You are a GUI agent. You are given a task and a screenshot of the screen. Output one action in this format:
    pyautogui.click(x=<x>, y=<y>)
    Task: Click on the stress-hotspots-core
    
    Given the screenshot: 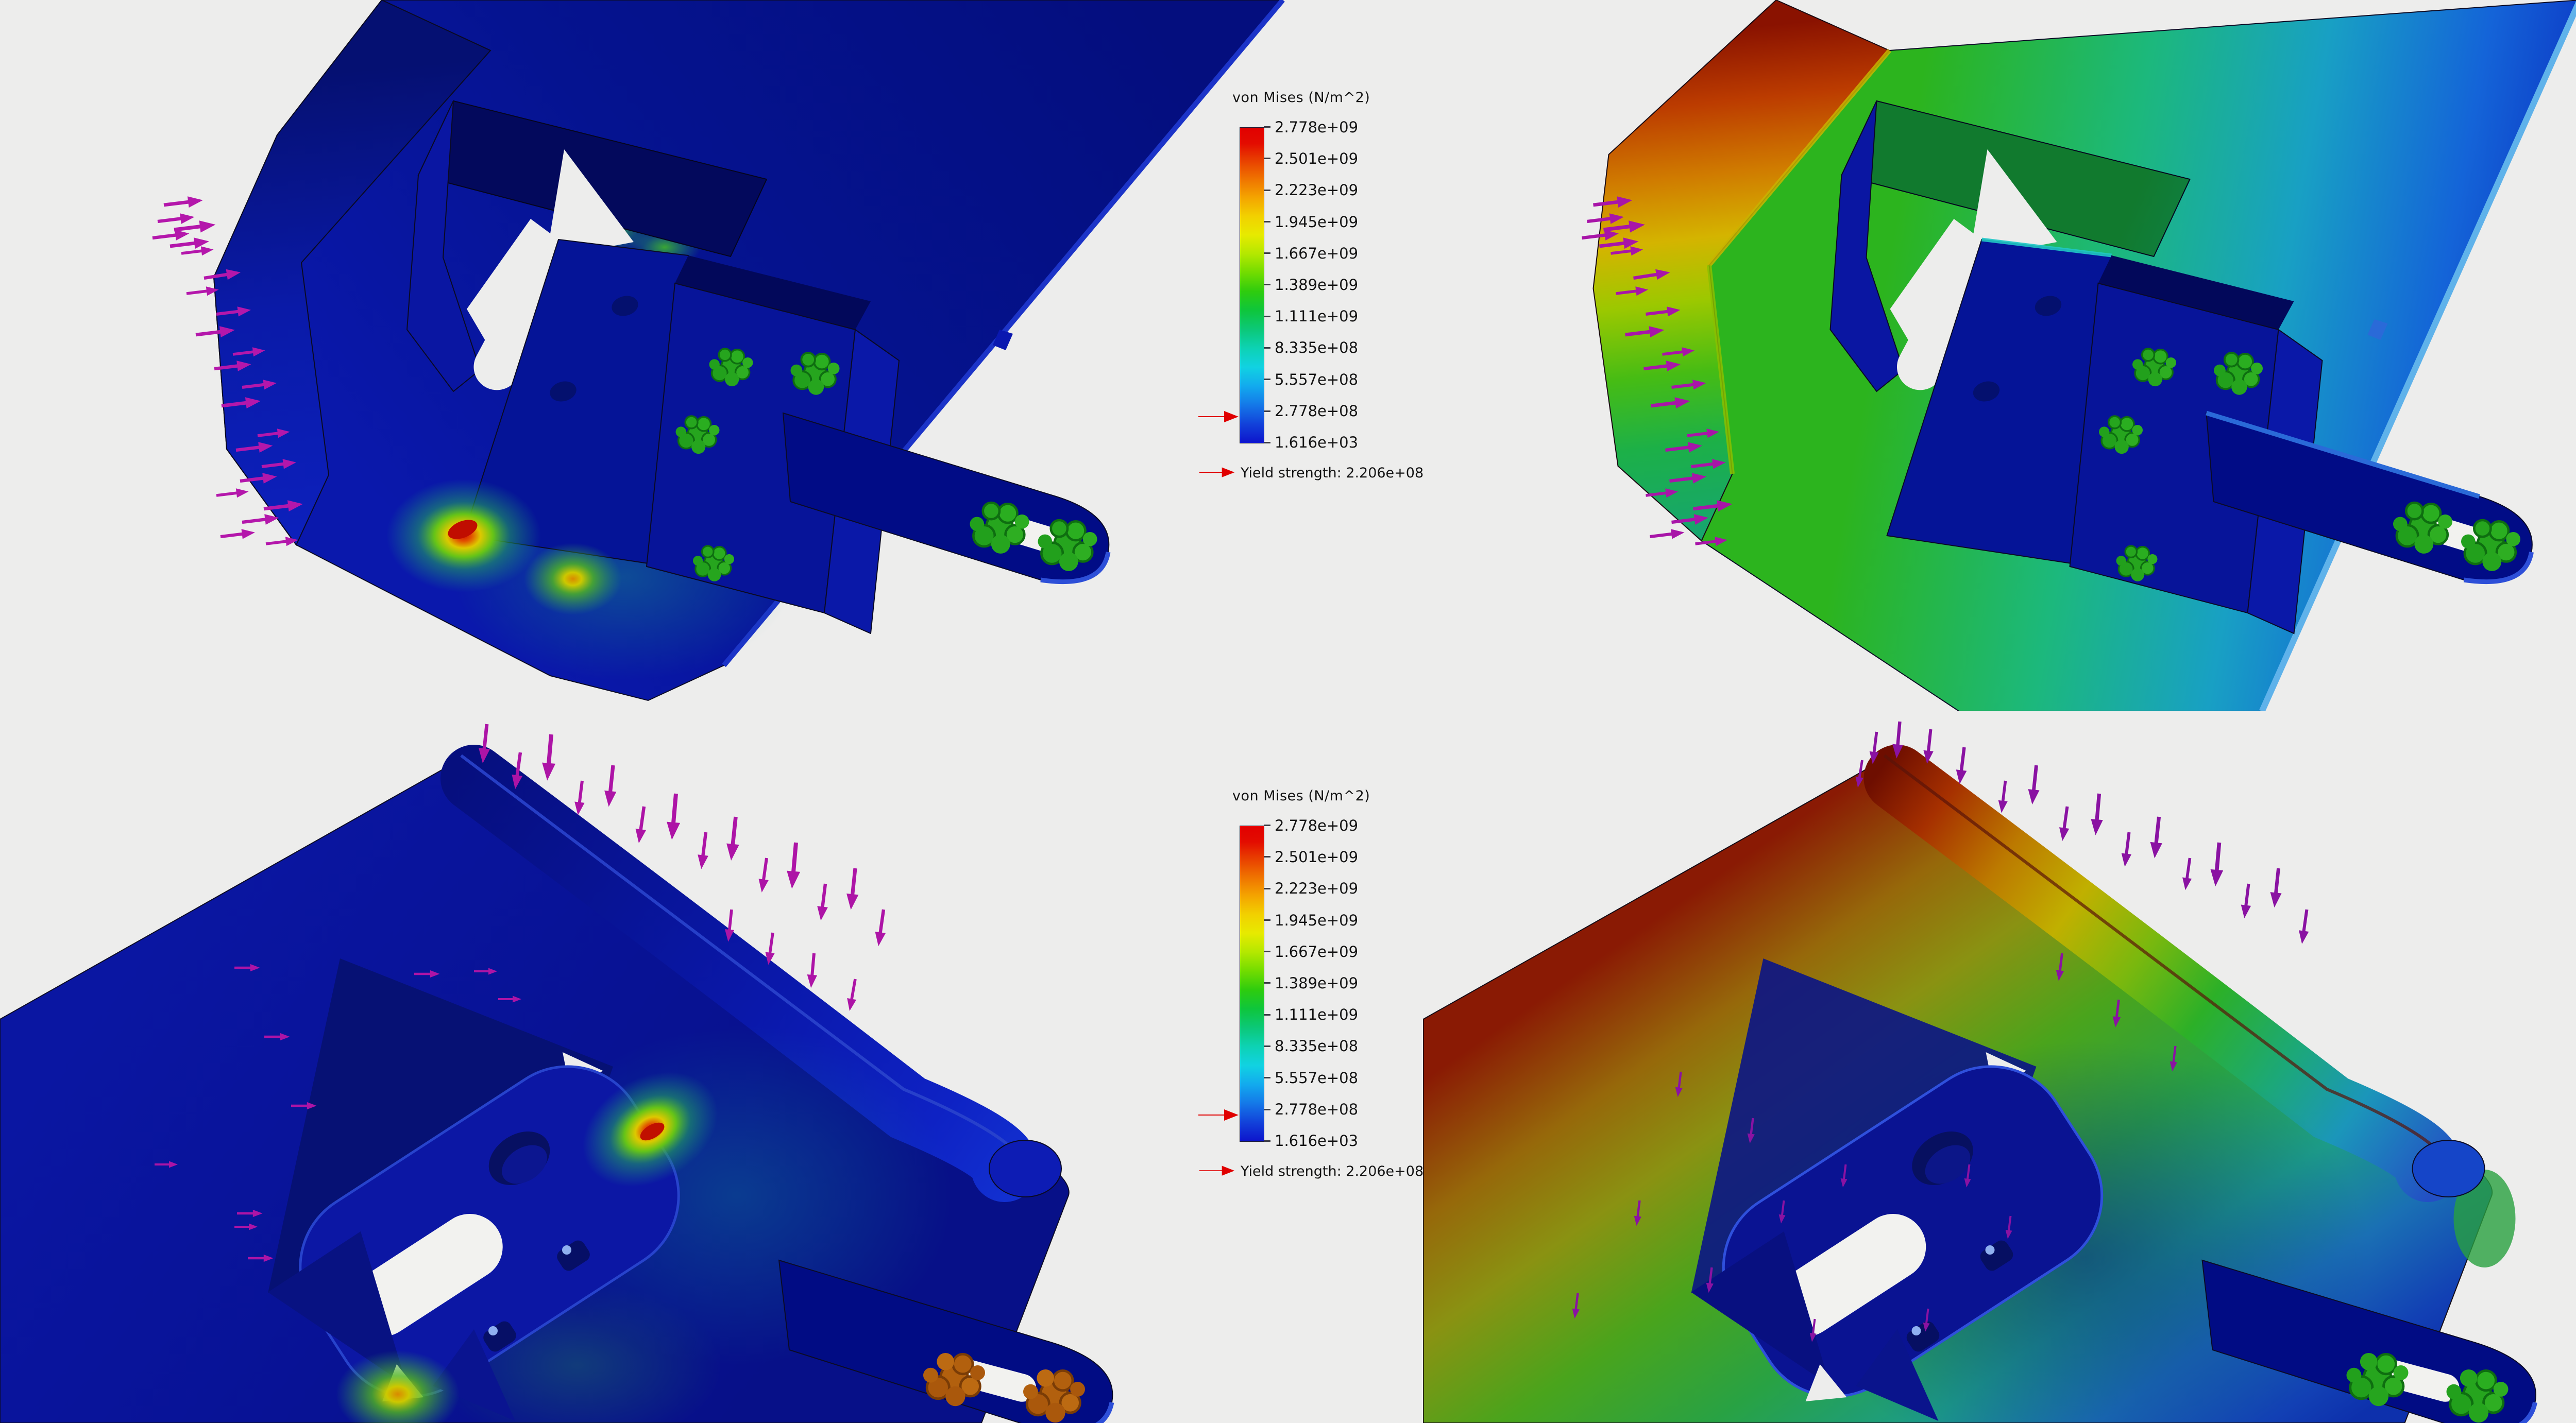 What is the action you would take?
    pyautogui.click(x=504, y=547)
    